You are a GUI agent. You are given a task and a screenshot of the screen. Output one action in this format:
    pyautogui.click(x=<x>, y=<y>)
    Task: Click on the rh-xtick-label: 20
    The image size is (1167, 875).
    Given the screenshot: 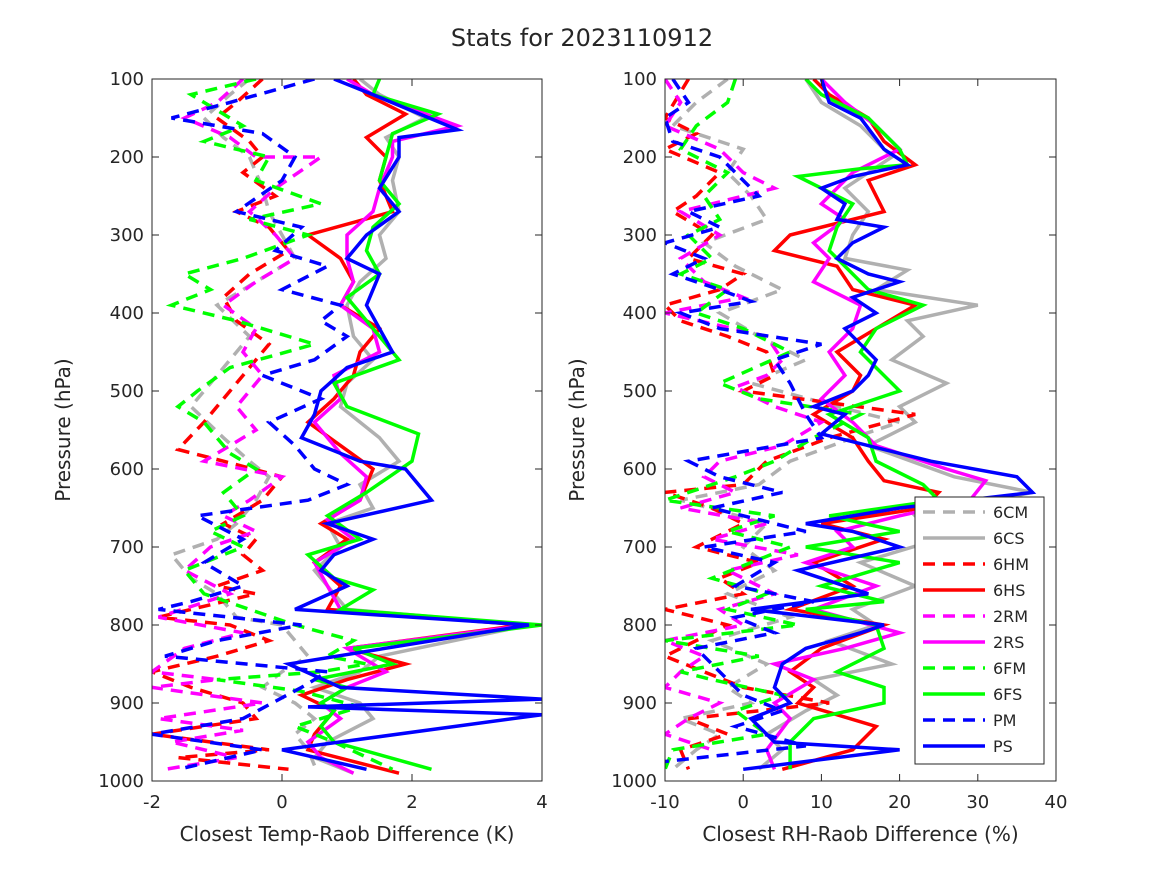 What is the action you would take?
    pyautogui.click(x=899, y=802)
    